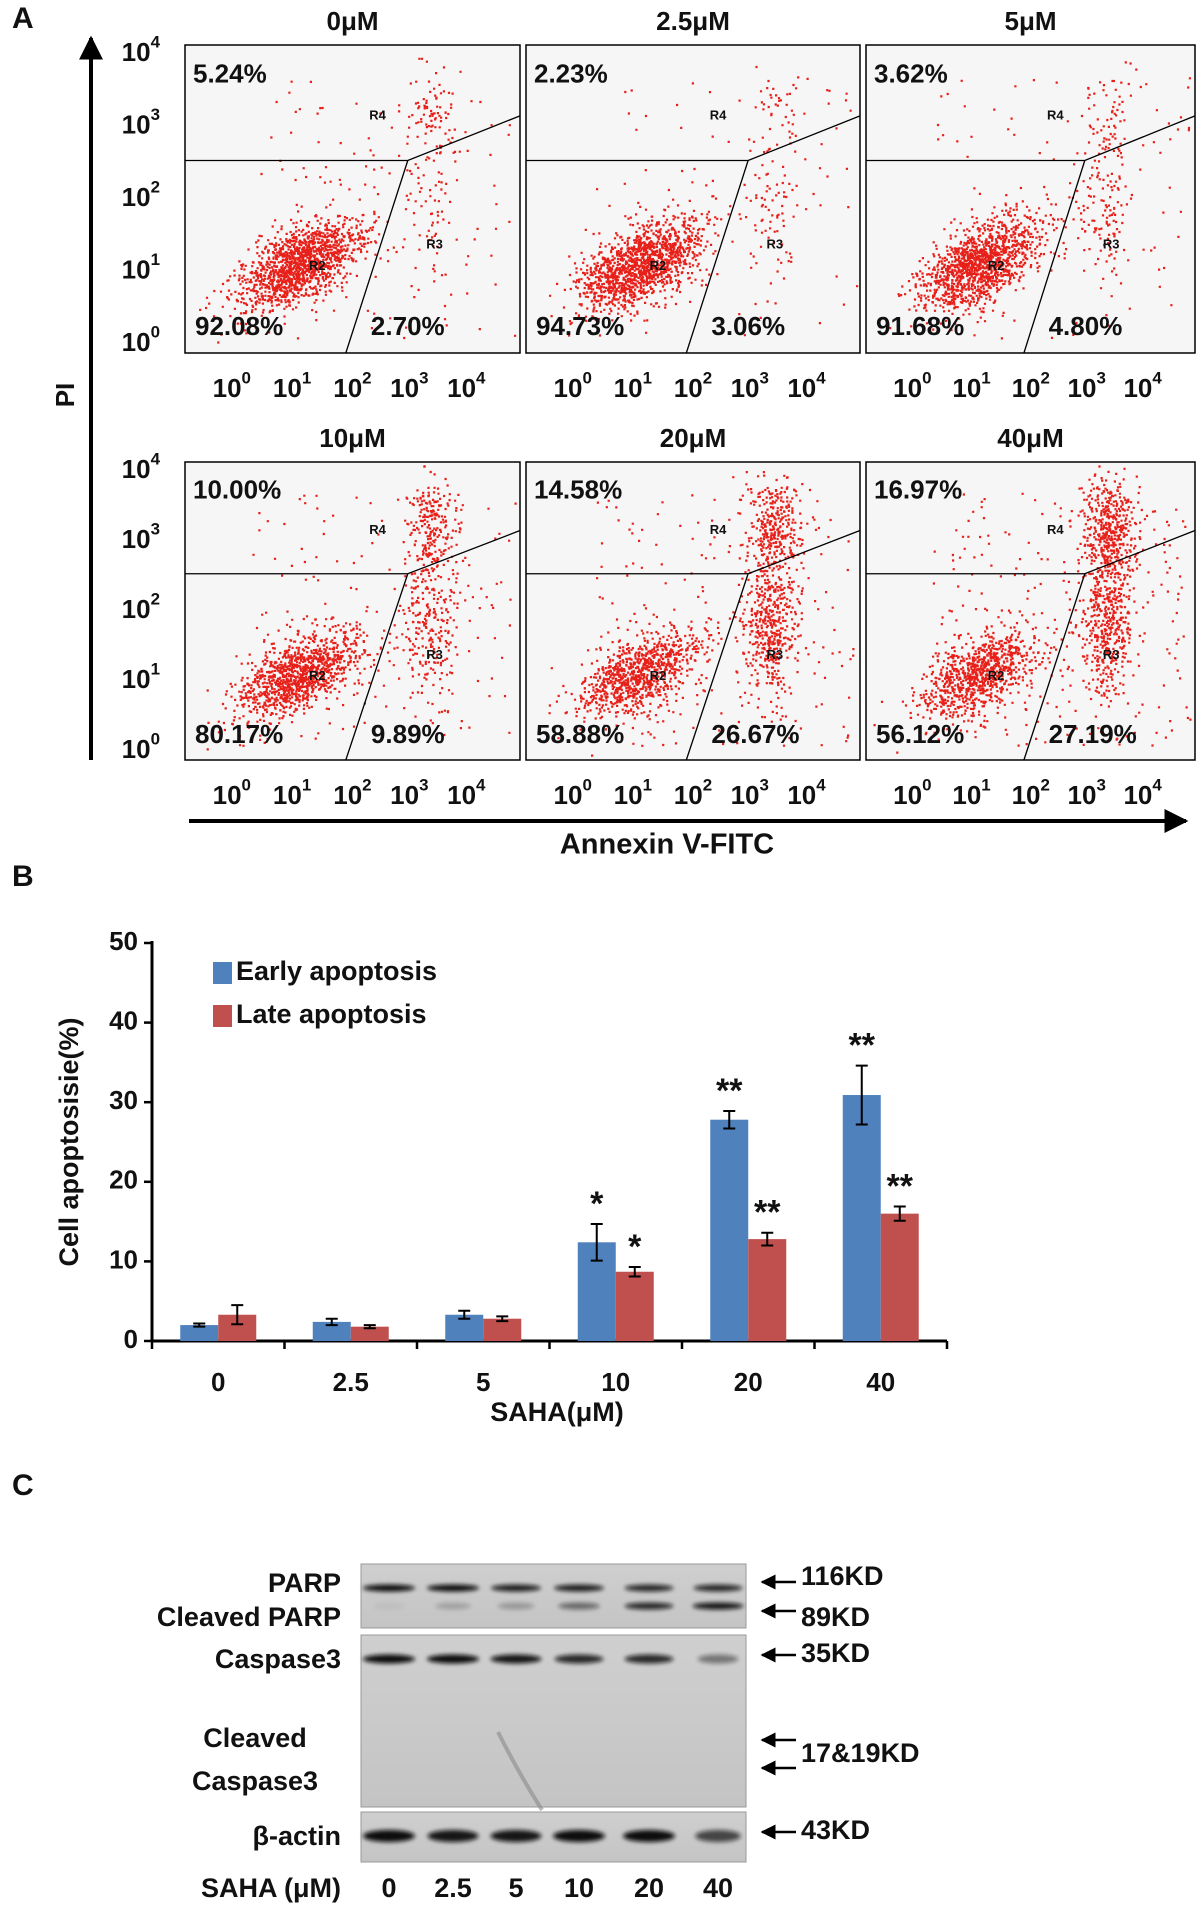 The image size is (1200, 1908). Describe the element at coordinates (755, 734) in the screenshot. I see `quadrant-percent: 26.67%` at that location.